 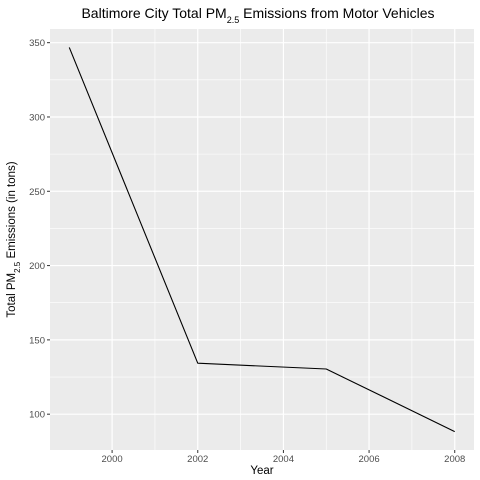 What do you see at coordinates (37, 43) in the screenshot?
I see `y-tick-label: 350` at bounding box center [37, 43].